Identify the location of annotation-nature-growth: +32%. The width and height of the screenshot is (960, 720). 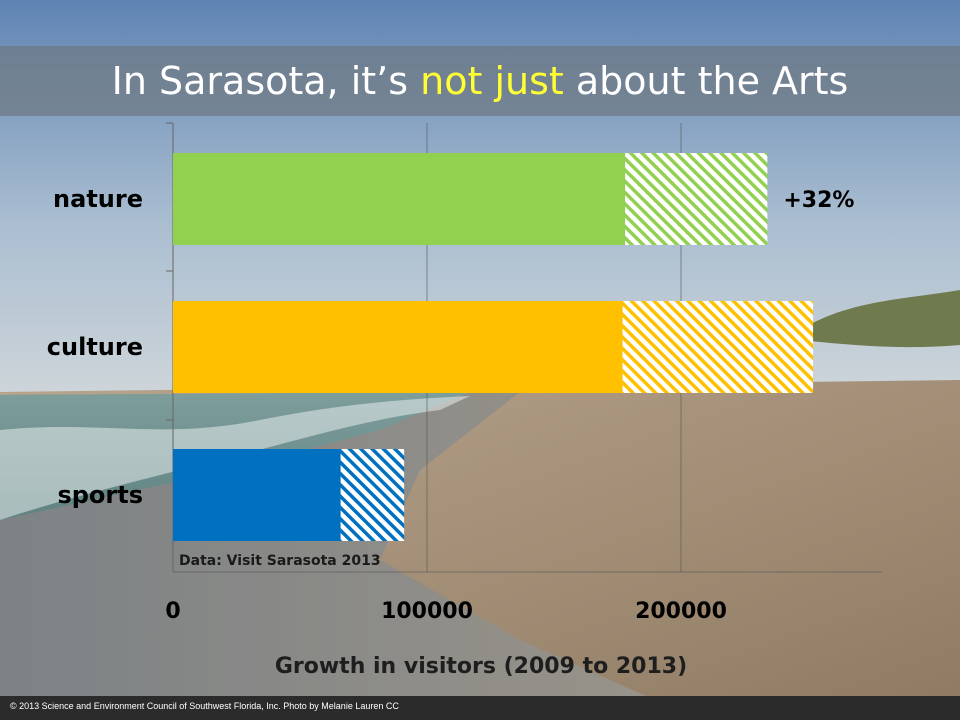
(818, 200).